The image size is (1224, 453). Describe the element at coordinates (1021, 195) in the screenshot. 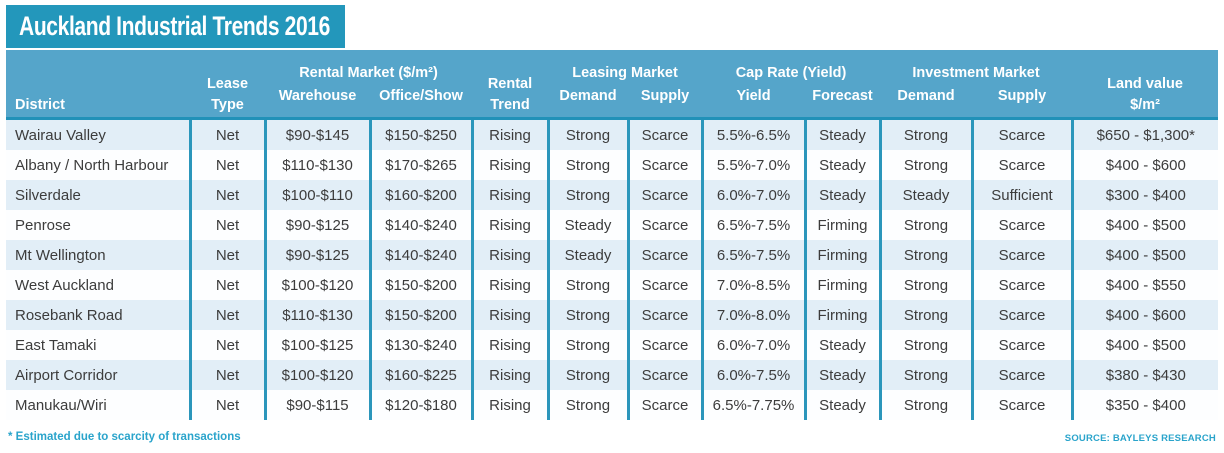

I see `cell-investment-supply: Sufficient` at that location.